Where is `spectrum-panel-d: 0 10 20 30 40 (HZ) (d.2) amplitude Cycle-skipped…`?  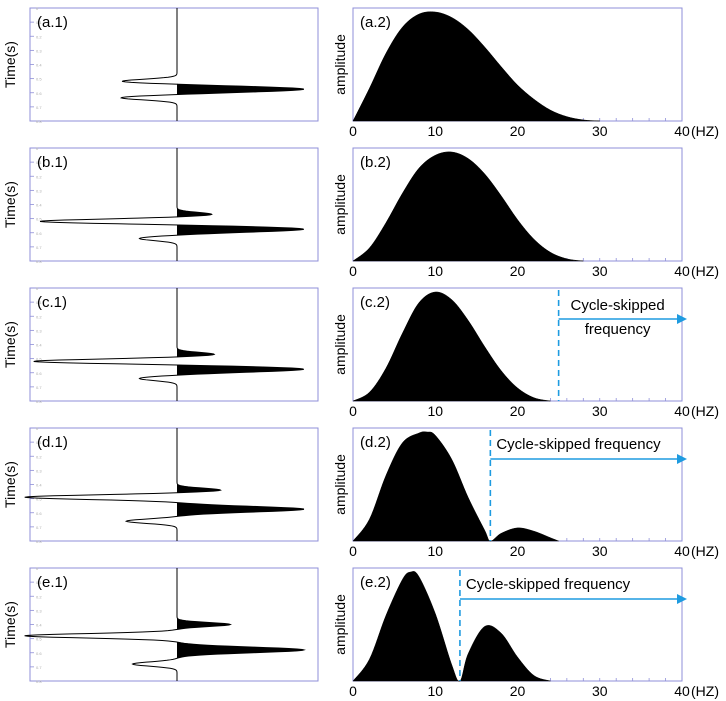
spectrum-panel-d: 0 10 20 30 40 (HZ) (d.2) amplitude Cycle-skipped… is located at coordinates (525, 493).